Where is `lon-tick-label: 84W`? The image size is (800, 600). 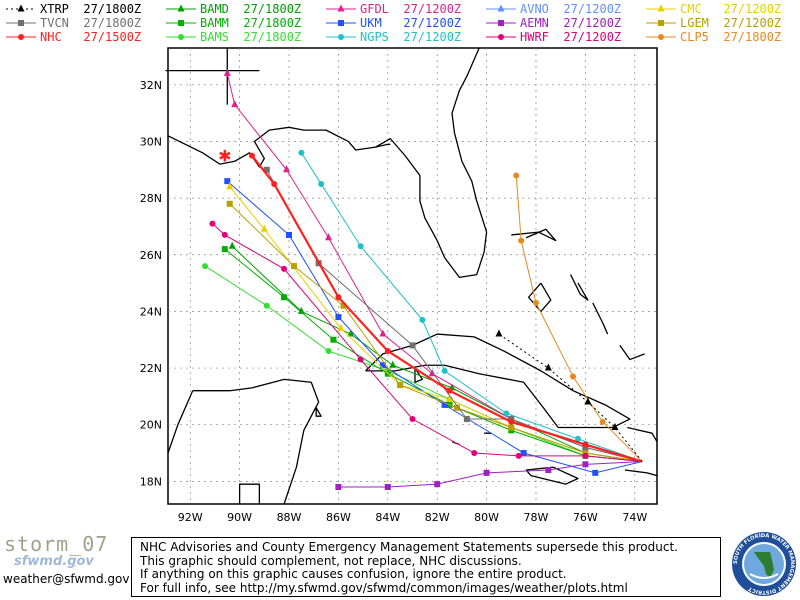
lon-tick-label: 84W is located at coordinates (387, 517).